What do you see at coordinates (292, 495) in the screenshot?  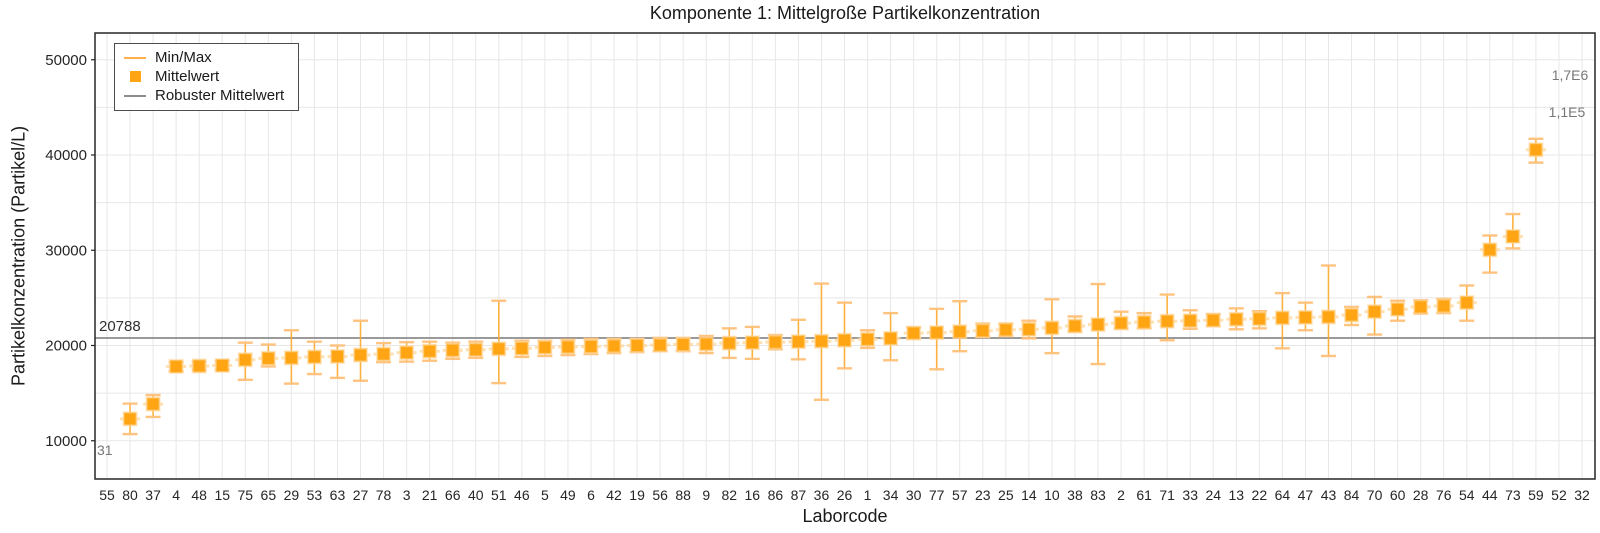 I see `x-tick-label: 29` at bounding box center [292, 495].